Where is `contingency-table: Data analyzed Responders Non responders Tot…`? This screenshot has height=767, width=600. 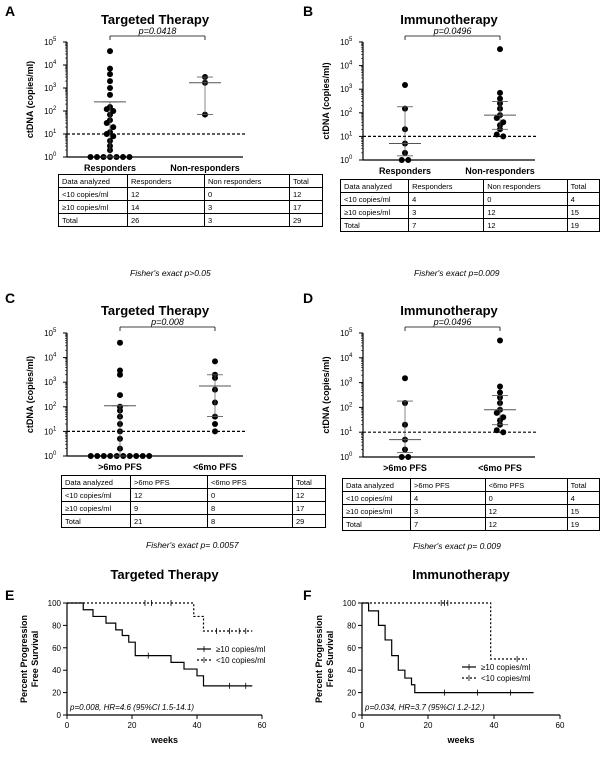 contingency-table: Data analyzed Responders Non responders Tot… is located at coordinates (469, 205).